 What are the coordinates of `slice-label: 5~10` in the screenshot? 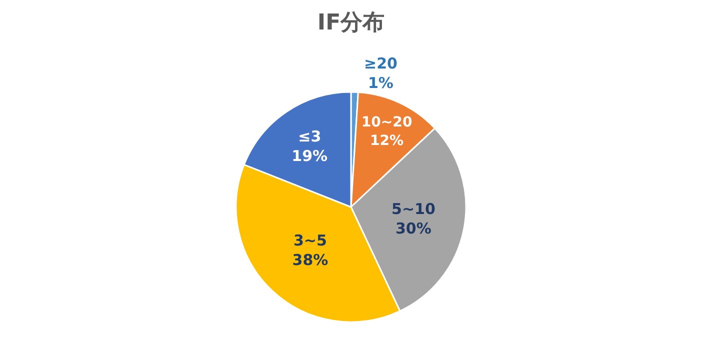 It's located at (414, 209).